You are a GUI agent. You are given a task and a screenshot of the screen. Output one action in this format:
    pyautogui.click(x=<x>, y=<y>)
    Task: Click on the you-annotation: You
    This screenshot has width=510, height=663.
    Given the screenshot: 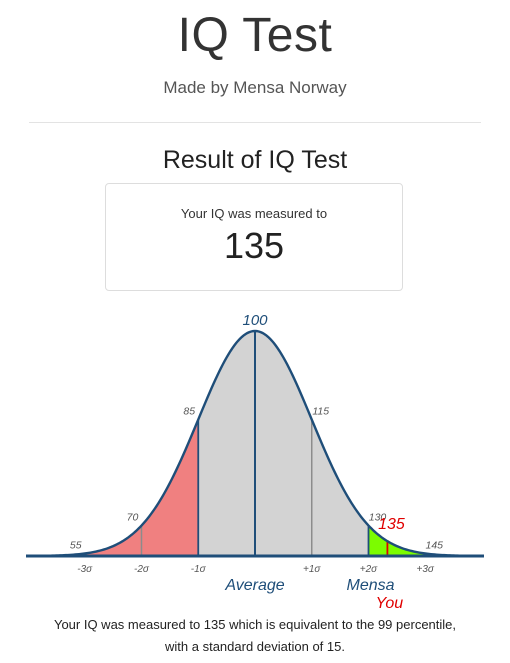 What is the action you would take?
    pyautogui.click(x=390, y=603)
    